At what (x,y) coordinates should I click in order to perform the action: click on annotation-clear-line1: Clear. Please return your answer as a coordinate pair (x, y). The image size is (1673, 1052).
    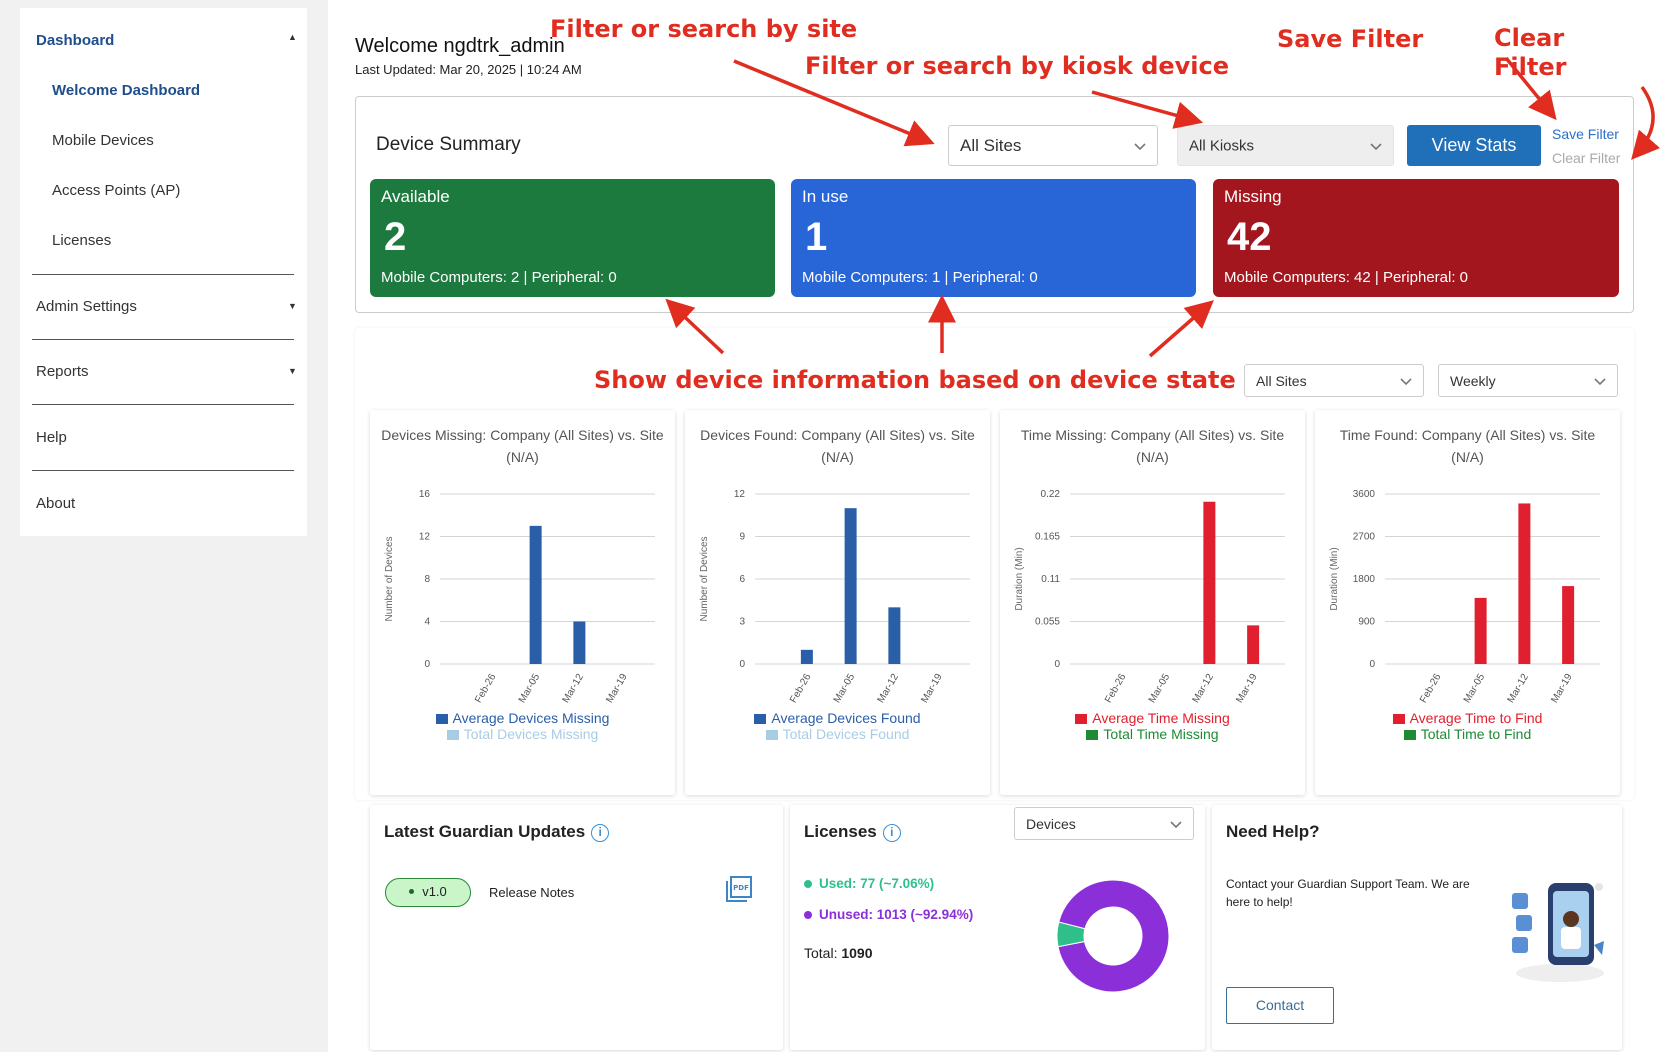
    Looking at the image, I should click on (1529, 38).